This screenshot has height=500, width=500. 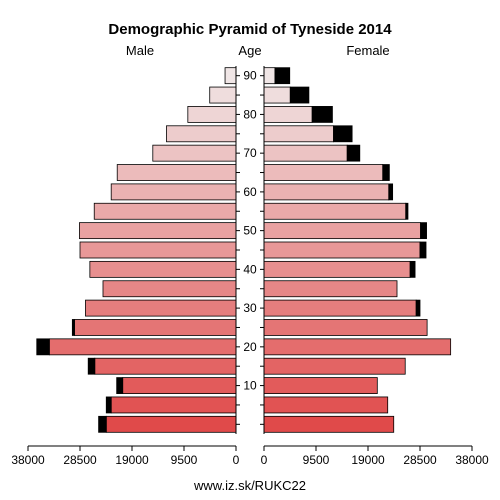 What do you see at coordinates (184, 460) in the screenshot?
I see `male-x-tick-label: 9500` at bounding box center [184, 460].